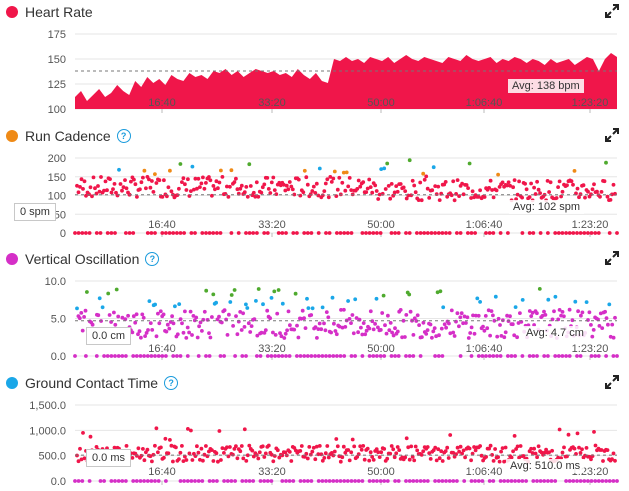  Describe the element at coordinates (381, 349) in the screenshot. I see `vertical-oscillation-x-tick-label: 50:00` at that location.